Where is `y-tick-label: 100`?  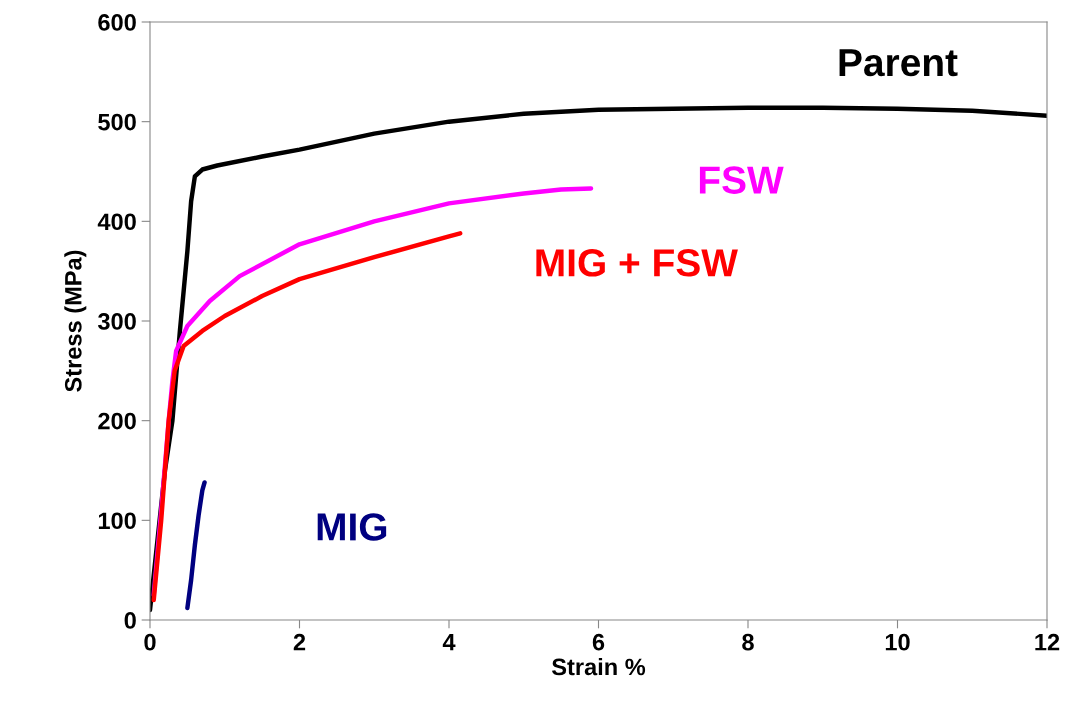 y-tick-label: 100 is located at coordinates (117, 521).